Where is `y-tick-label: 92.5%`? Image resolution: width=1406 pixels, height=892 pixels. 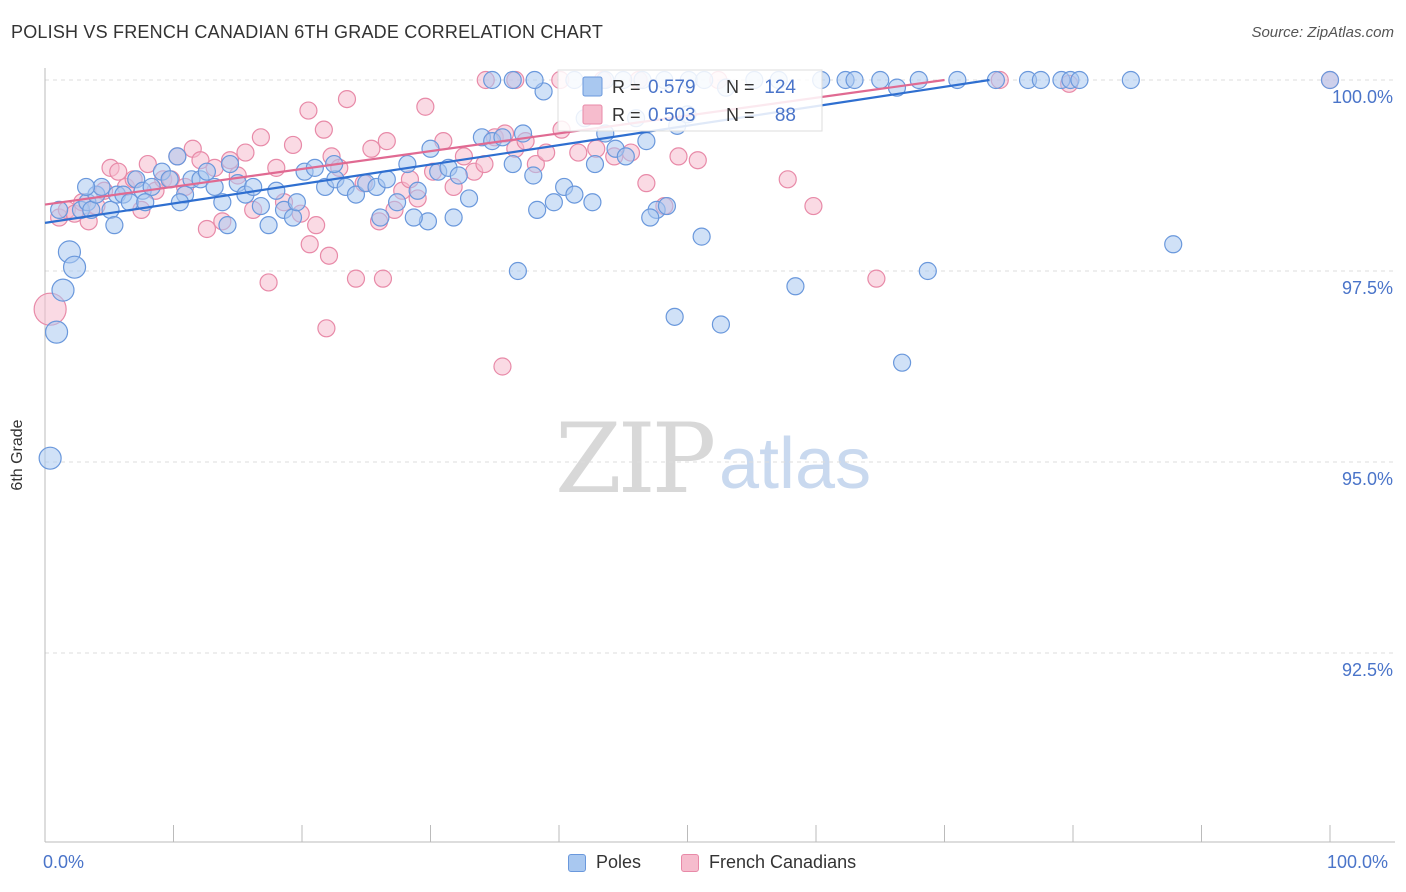 y-tick-label: 92.5% is located at coordinates (1367, 670).